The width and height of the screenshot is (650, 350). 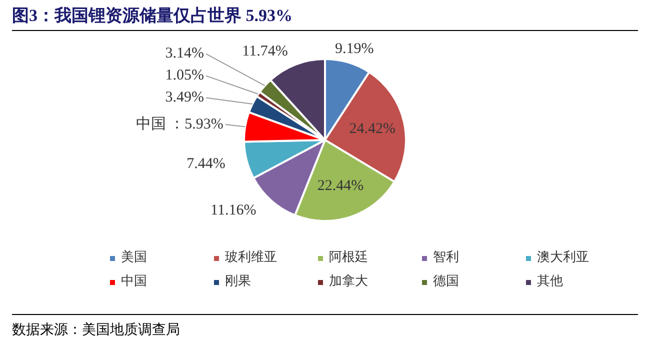 I want to click on legend-label: 阿根廷, so click(x=348, y=257).